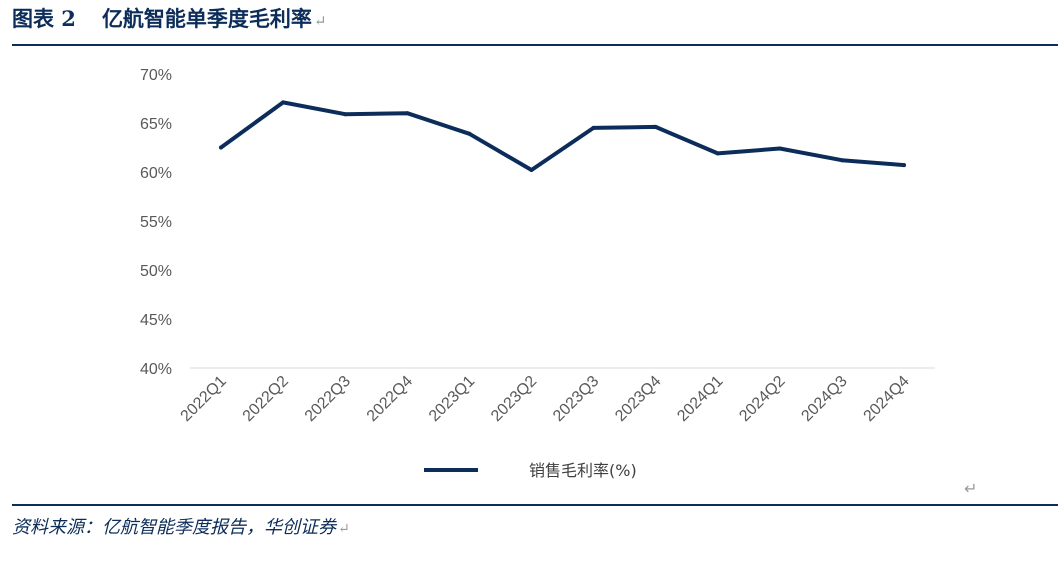 The width and height of the screenshot is (1060, 567). I want to click on source-note: 资料来源：亿航智能季度报告，华创证券 ↵, so click(181, 526).